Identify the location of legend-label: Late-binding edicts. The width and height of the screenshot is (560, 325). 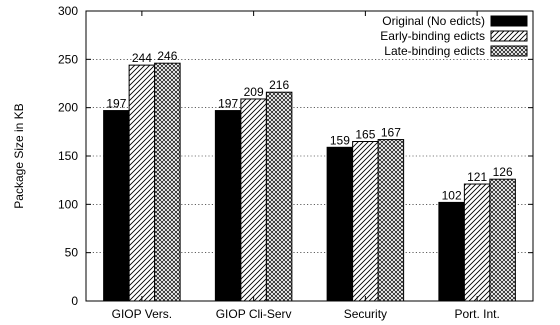
(434, 51).